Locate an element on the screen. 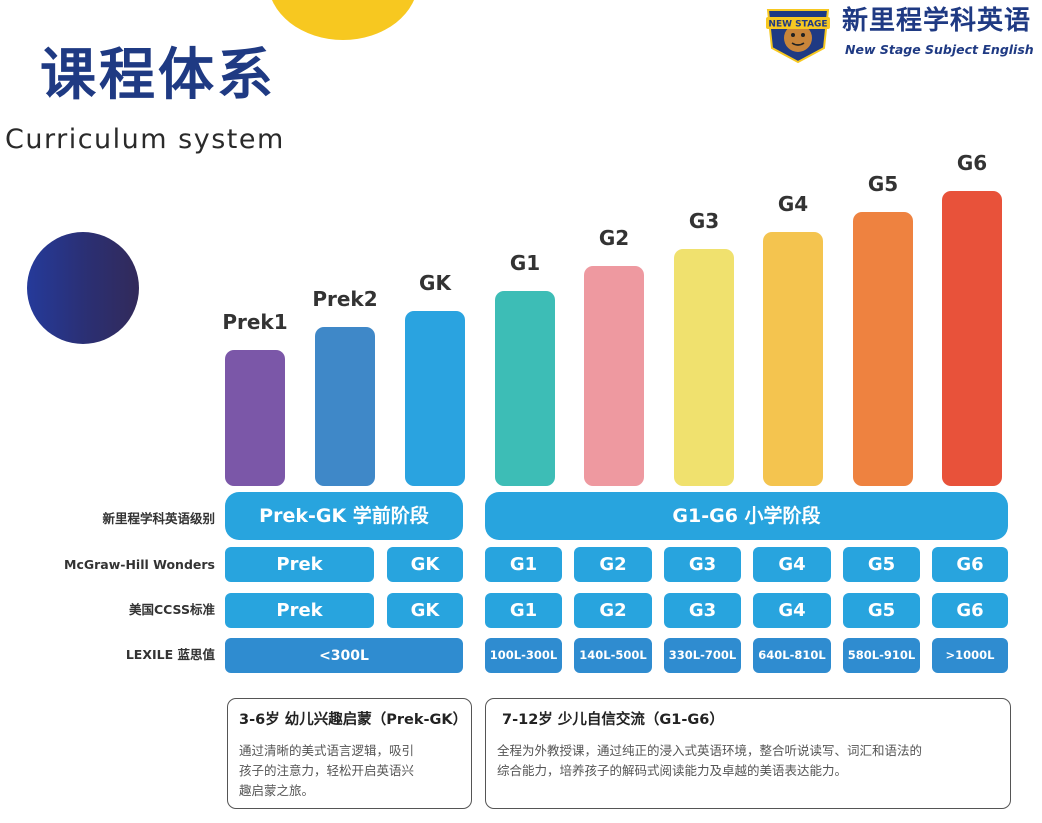 The height and width of the screenshot is (823, 1042). lexile-cell-g4: 640L-810L is located at coordinates (792, 655).